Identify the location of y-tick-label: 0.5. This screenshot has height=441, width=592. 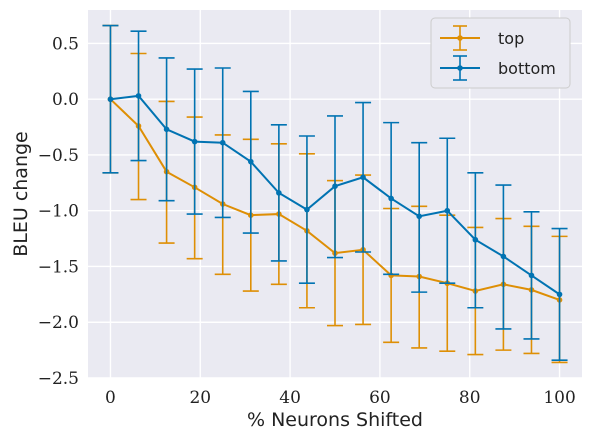
(65, 44).